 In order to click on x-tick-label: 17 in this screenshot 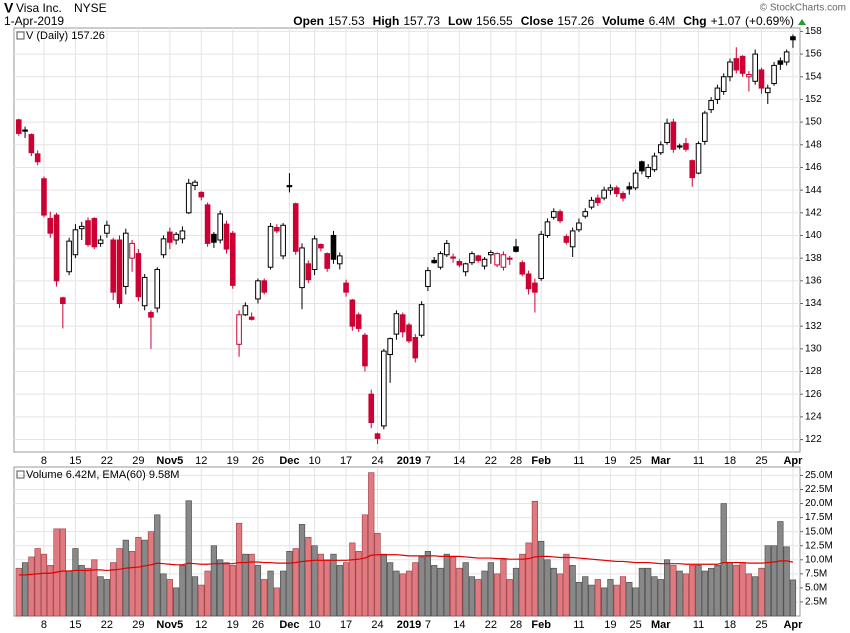, I will do `click(346, 625)`.